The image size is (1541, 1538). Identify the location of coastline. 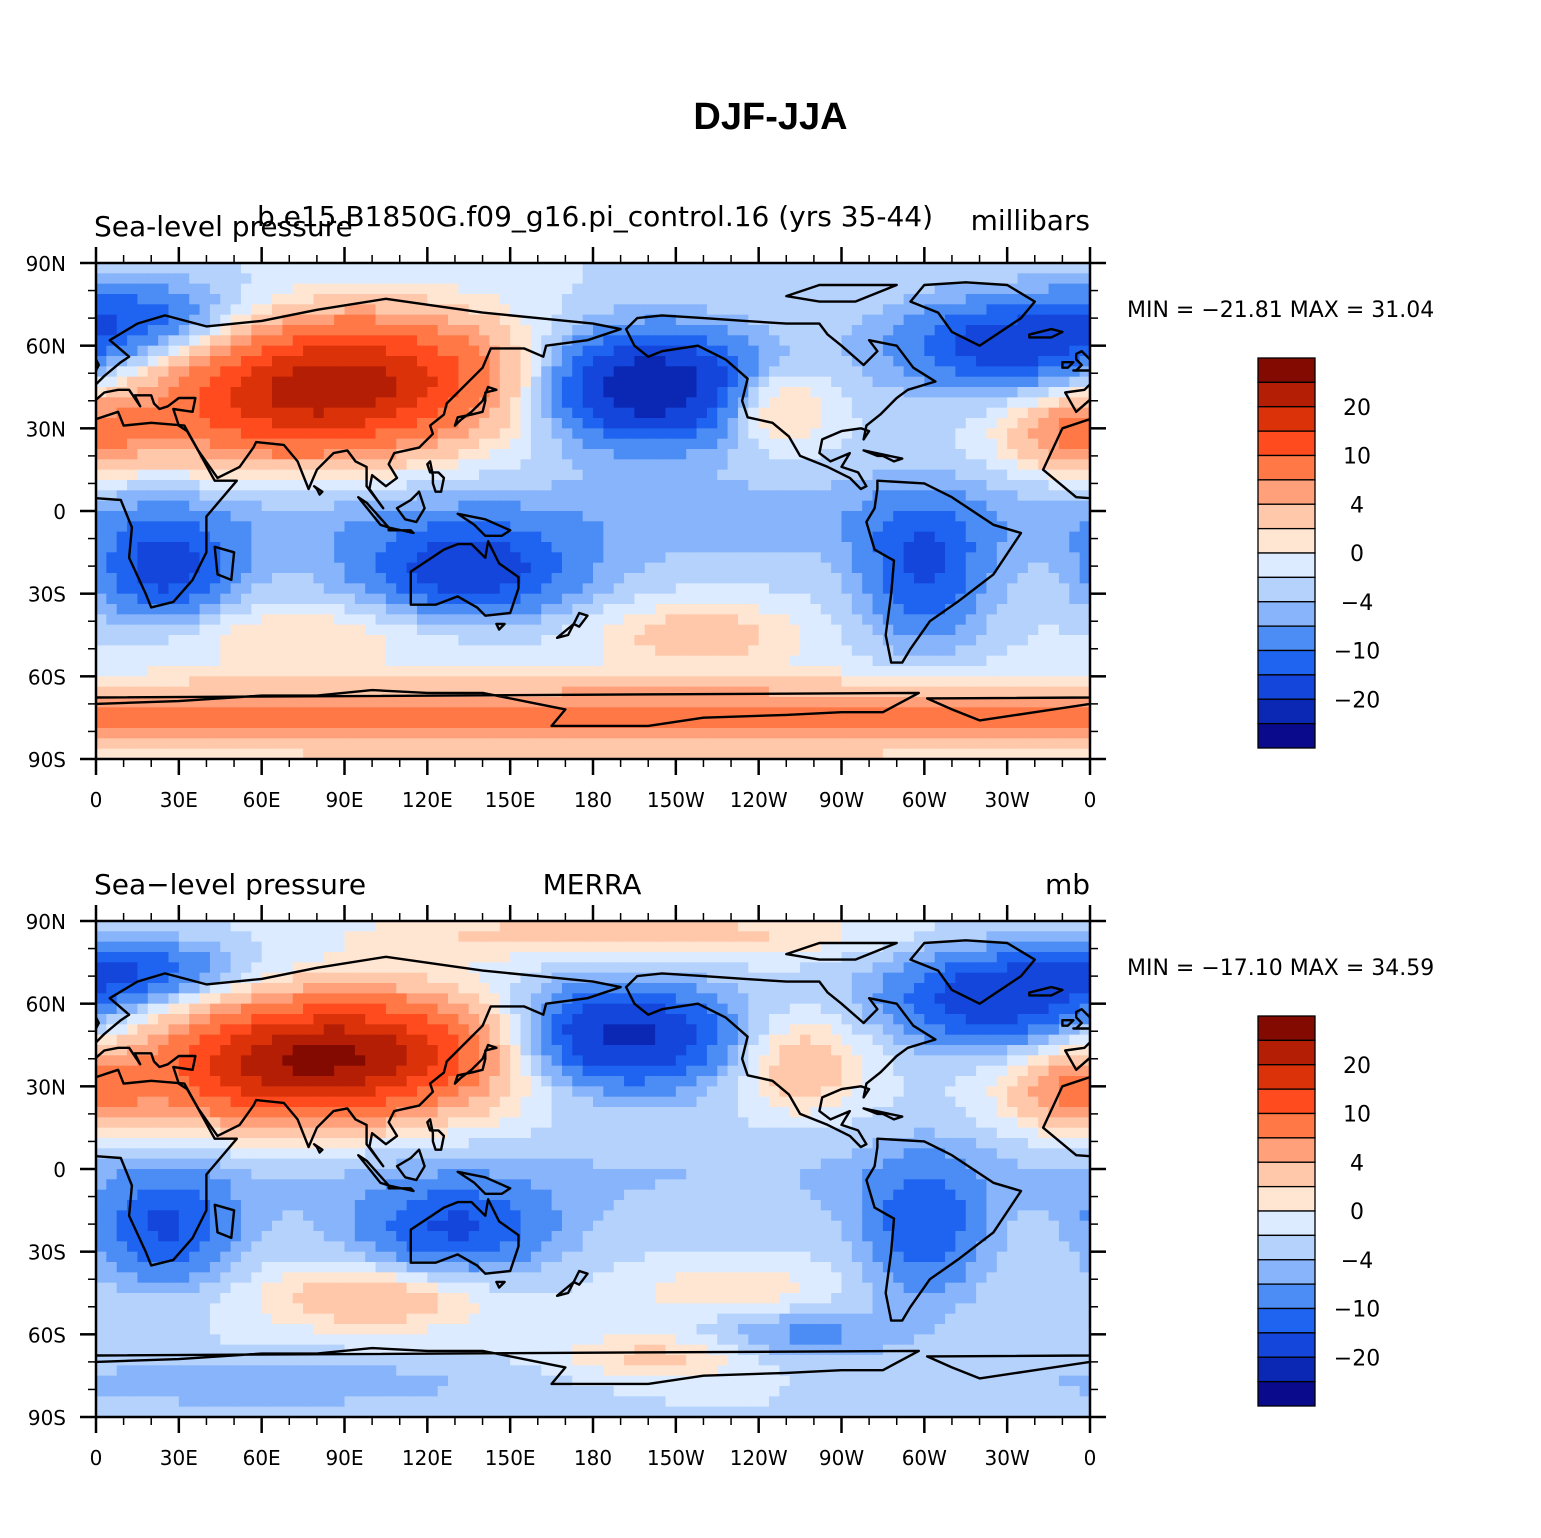
(1470, 406).